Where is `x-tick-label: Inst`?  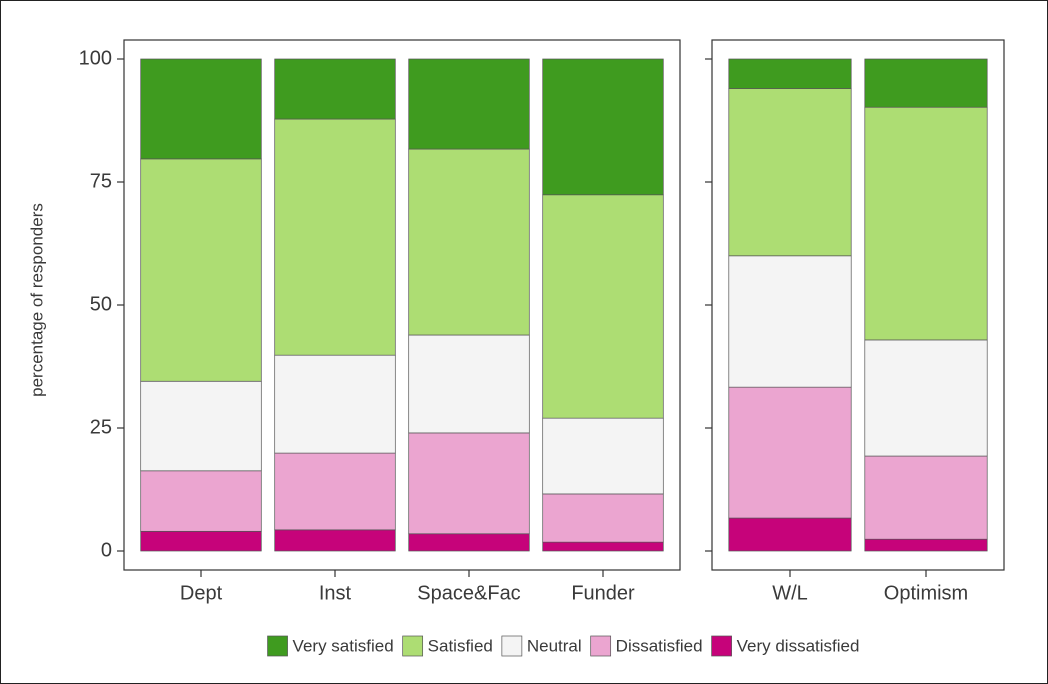 x-tick-label: Inst is located at coordinates (335, 593).